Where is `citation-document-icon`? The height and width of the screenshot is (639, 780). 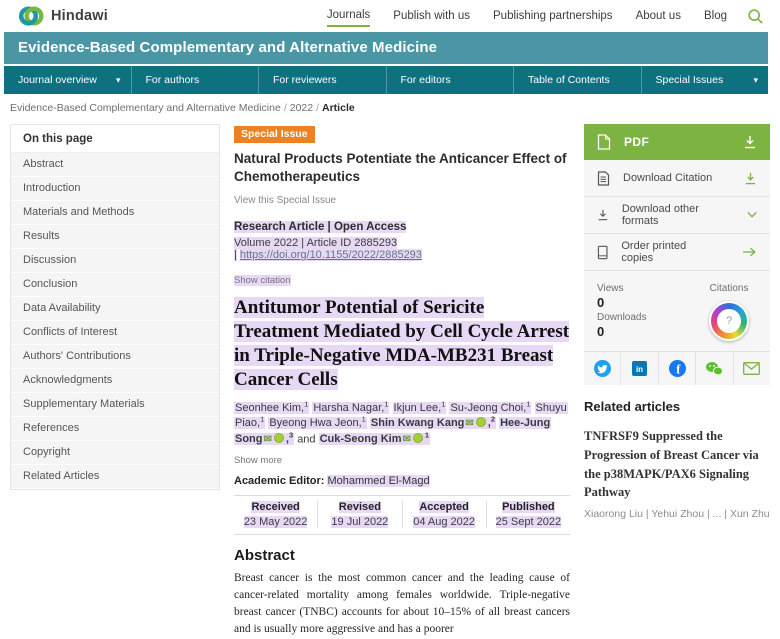 citation-document-icon is located at coordinates (603, 178).